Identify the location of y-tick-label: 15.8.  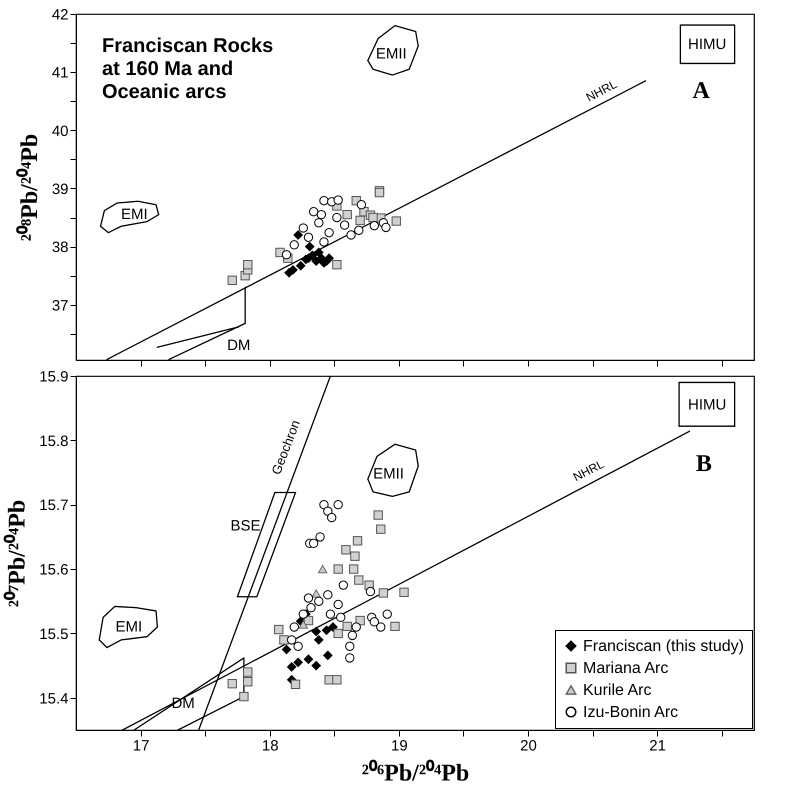
(53, 441).